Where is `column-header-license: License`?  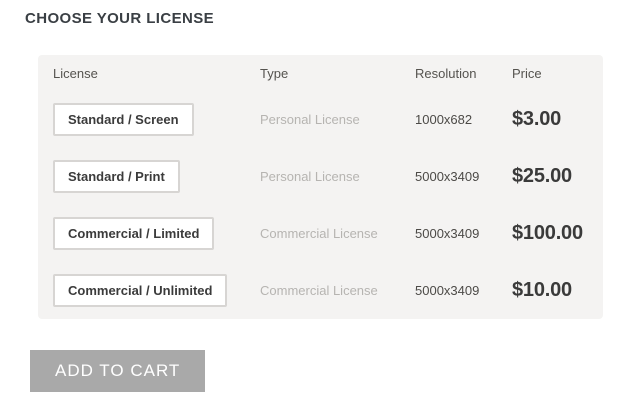 column-header-license: License is located at coordinates (75, 73).